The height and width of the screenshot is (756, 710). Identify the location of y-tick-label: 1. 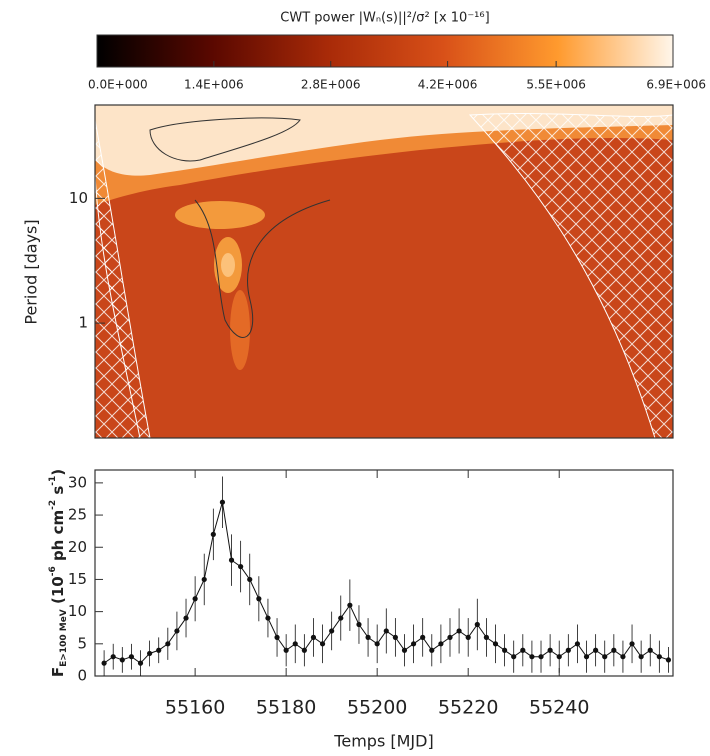
(83, 323).